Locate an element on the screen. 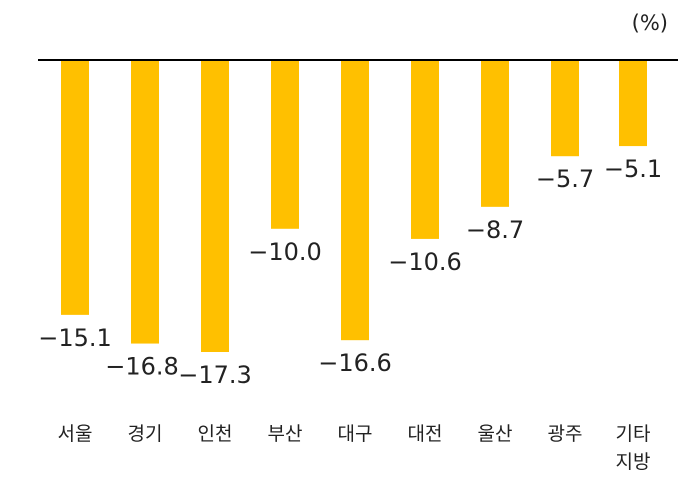 The image size is (695, 482). value-label-0: −15.1 is located at coordinates (75, 338).